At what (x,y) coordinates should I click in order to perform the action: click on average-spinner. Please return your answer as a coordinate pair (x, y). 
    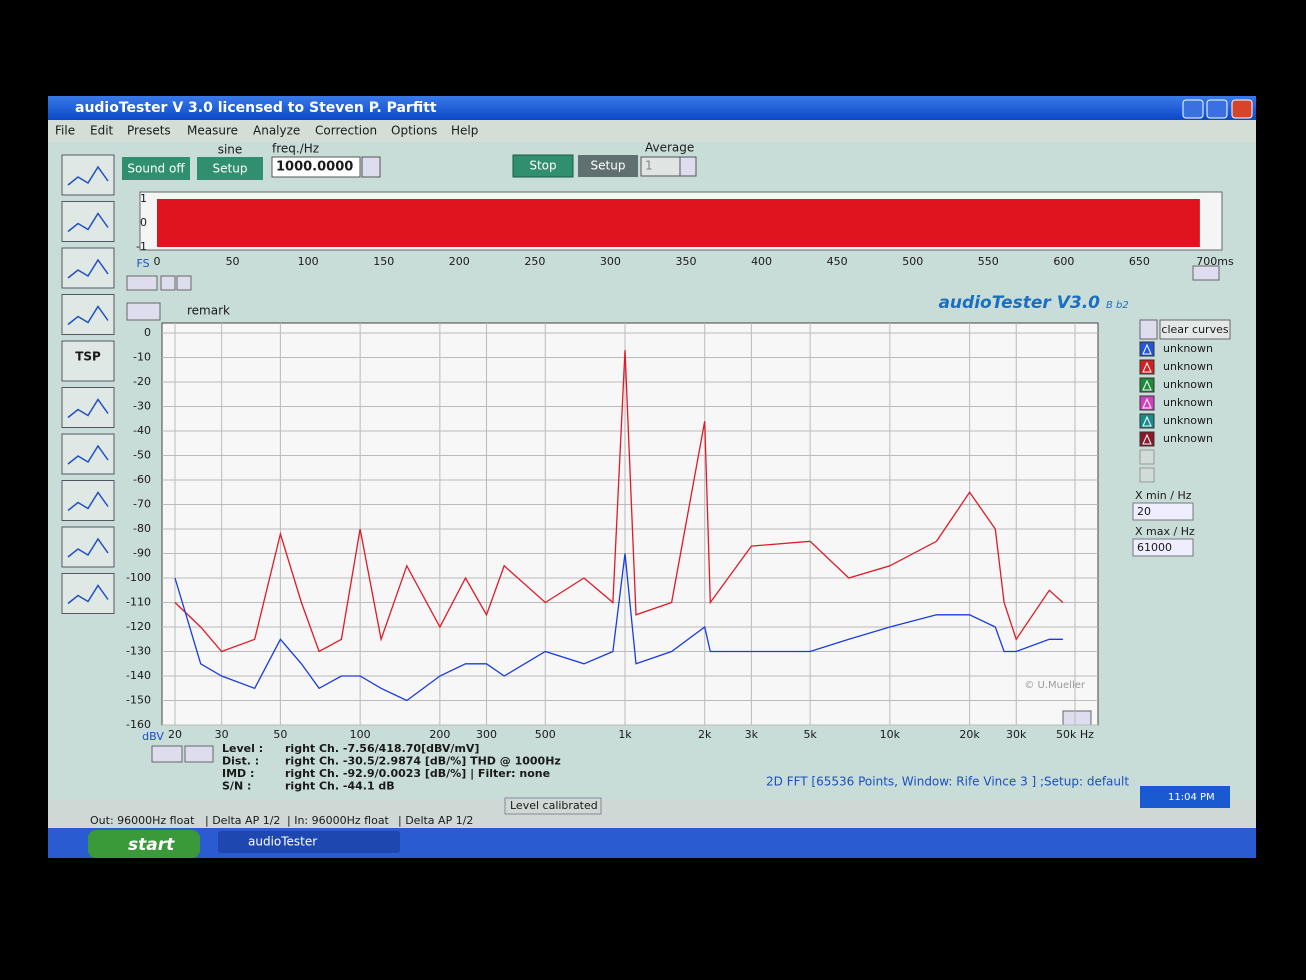
    Looking at the image, I should click on (688, 166).